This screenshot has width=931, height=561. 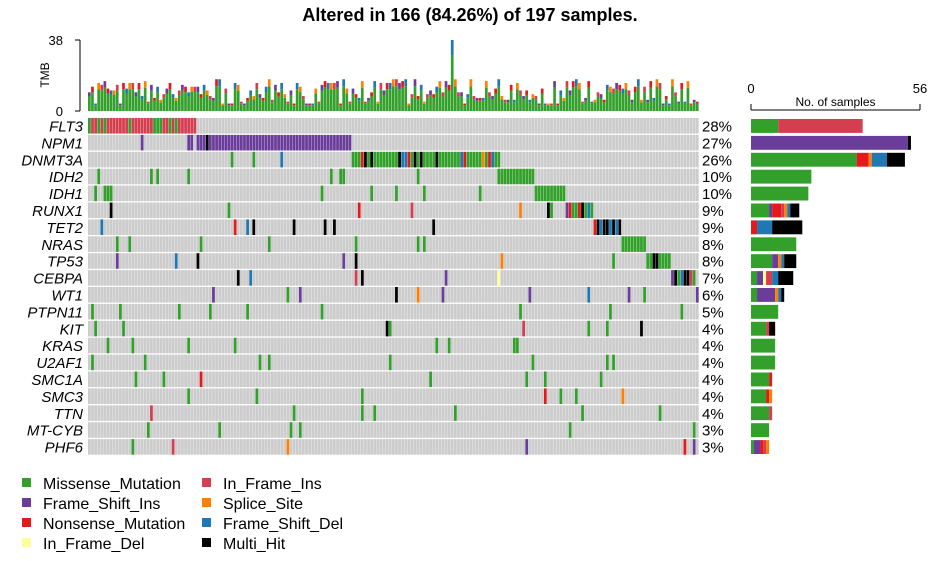 I want to click on legend-swatch, so click(x=206, y=522).